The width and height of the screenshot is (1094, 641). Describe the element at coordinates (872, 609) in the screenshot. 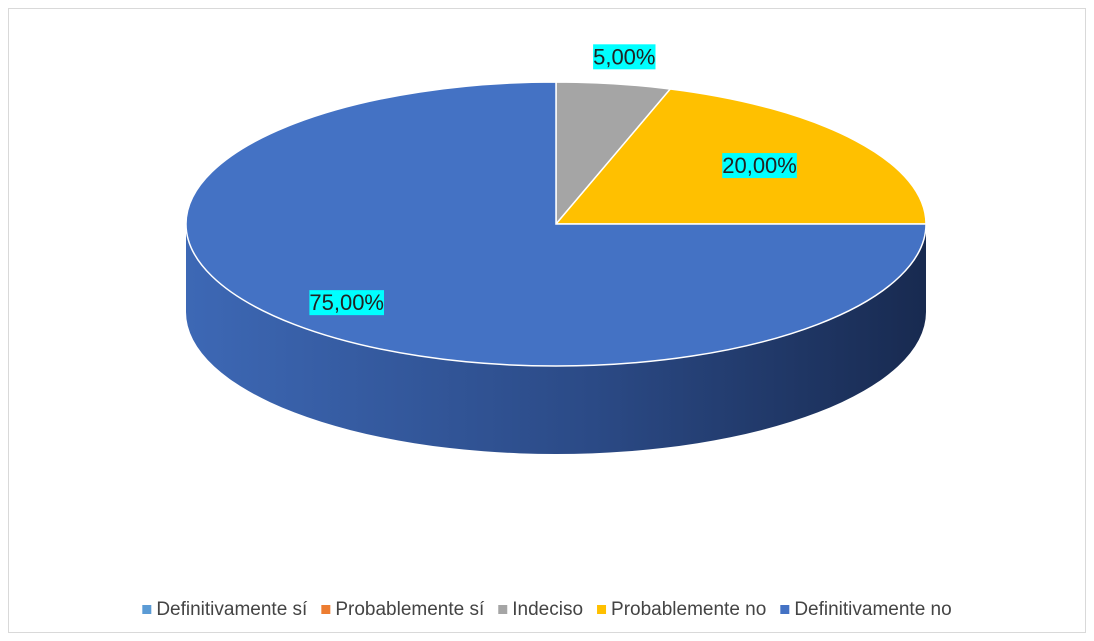

I see `legend-label: Definitivamente no` at that location.